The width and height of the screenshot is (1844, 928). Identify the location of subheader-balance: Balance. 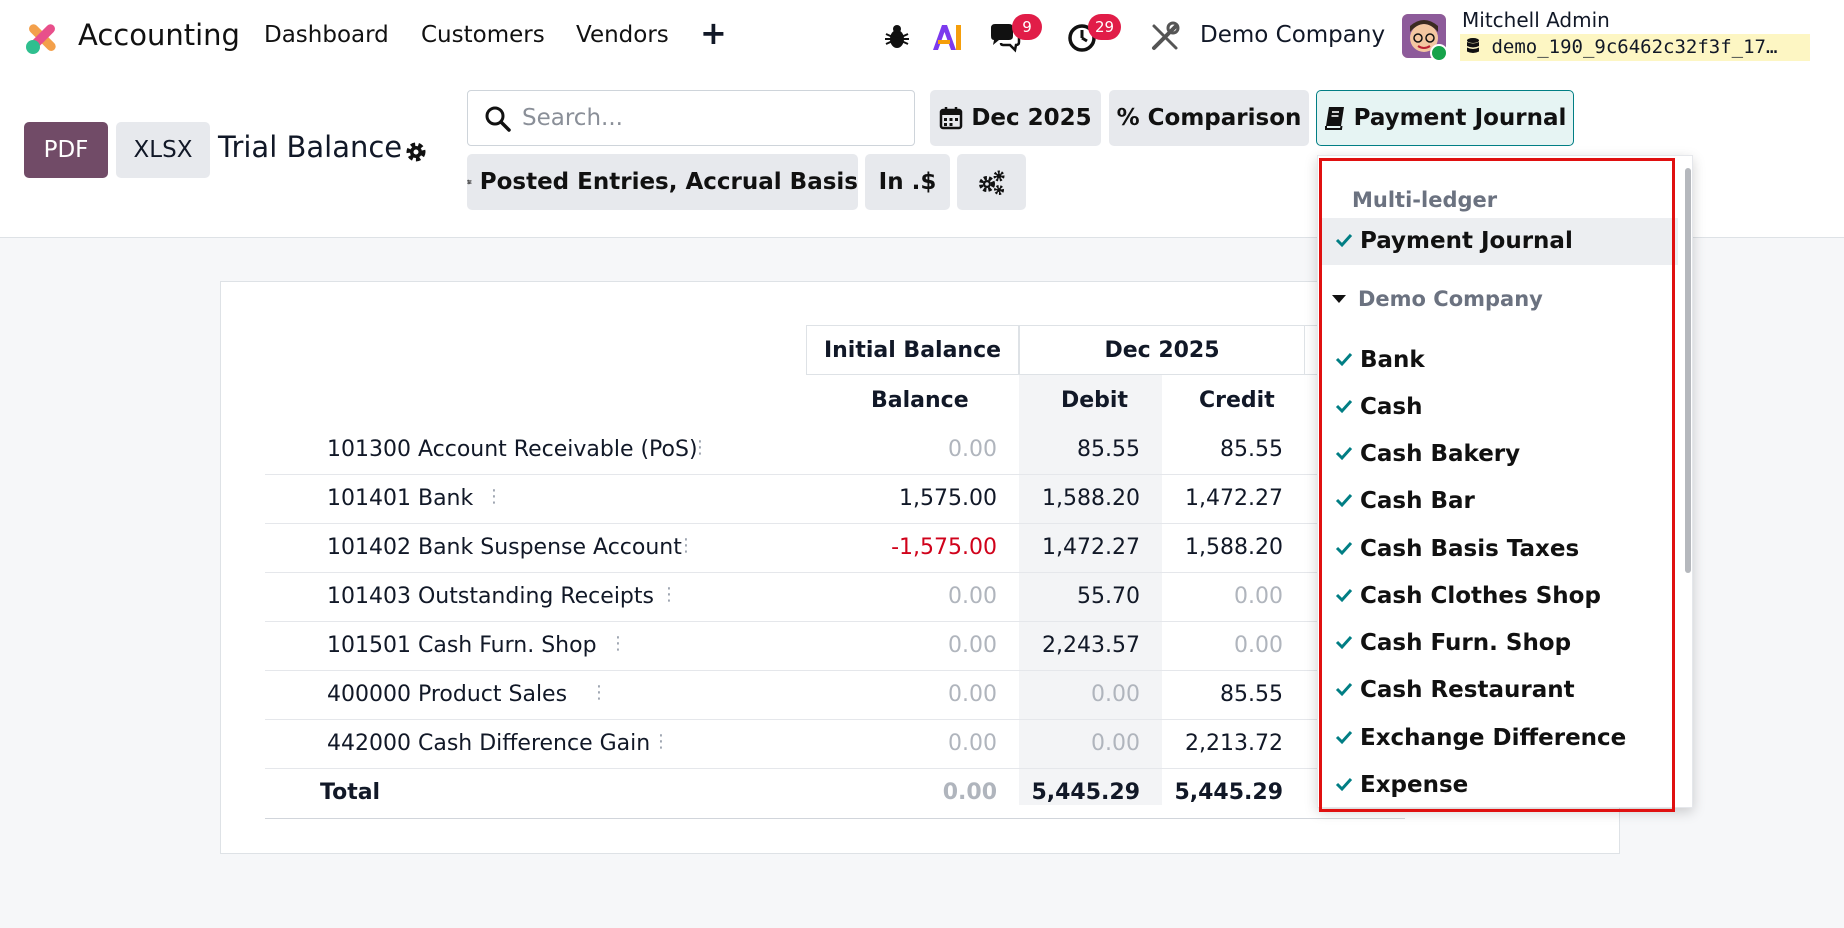
(920, 400).